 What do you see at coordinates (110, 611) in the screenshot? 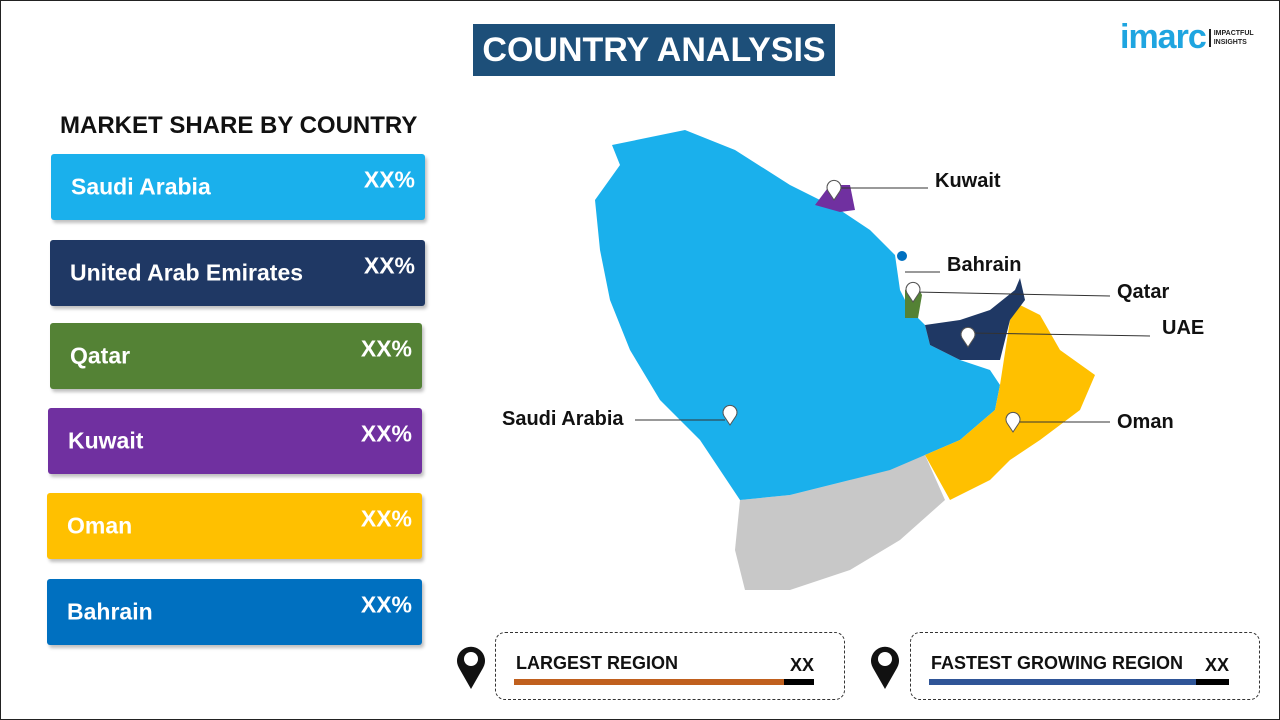
I see `country-name: Bahrain` at bounding box center [110, 611].